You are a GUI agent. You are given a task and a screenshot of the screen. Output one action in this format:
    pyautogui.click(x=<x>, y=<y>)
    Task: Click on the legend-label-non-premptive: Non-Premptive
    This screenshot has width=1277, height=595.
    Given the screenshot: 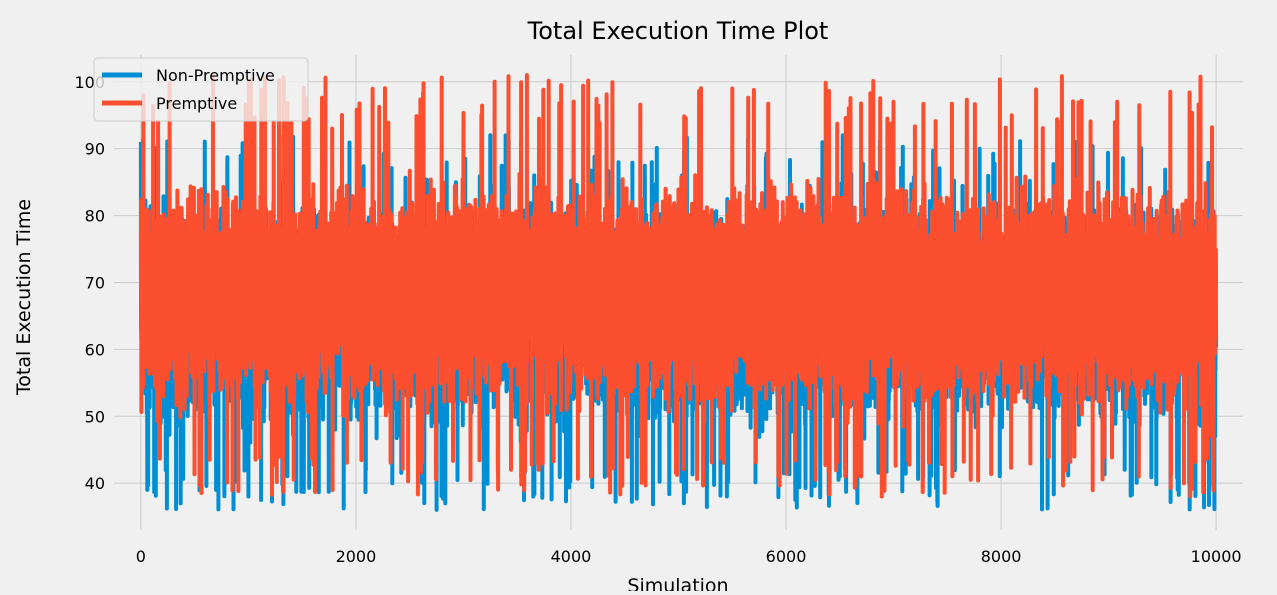 What is the action you would take?
    pyautogui.click(x=215, y=75)
    